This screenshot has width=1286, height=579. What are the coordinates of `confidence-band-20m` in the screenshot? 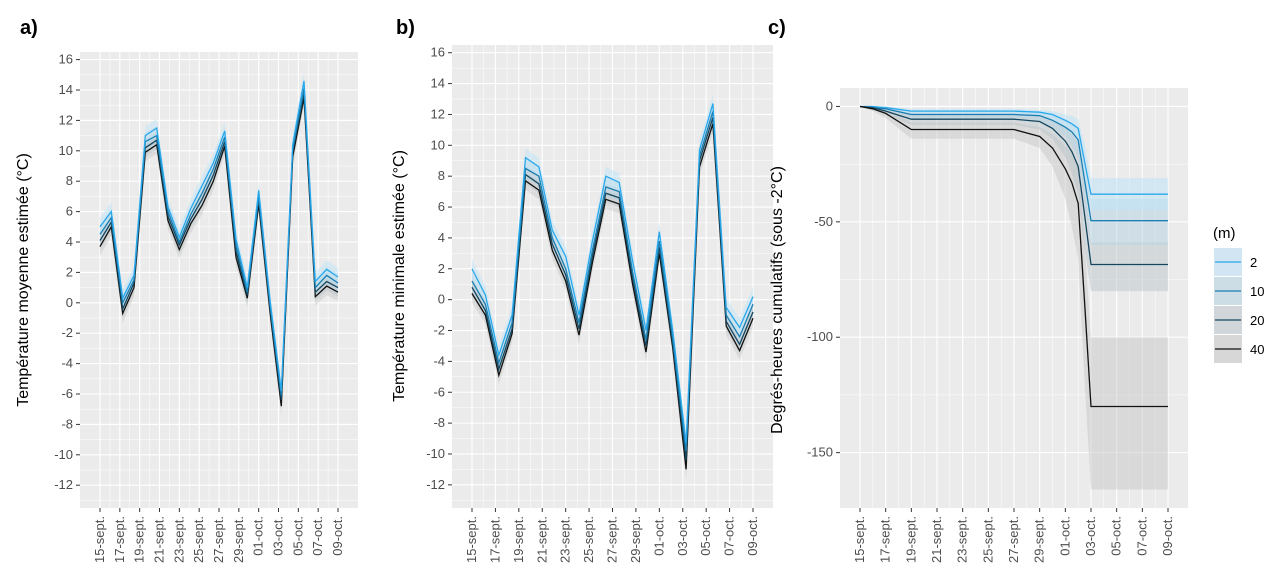 It's located at (1014, 199).